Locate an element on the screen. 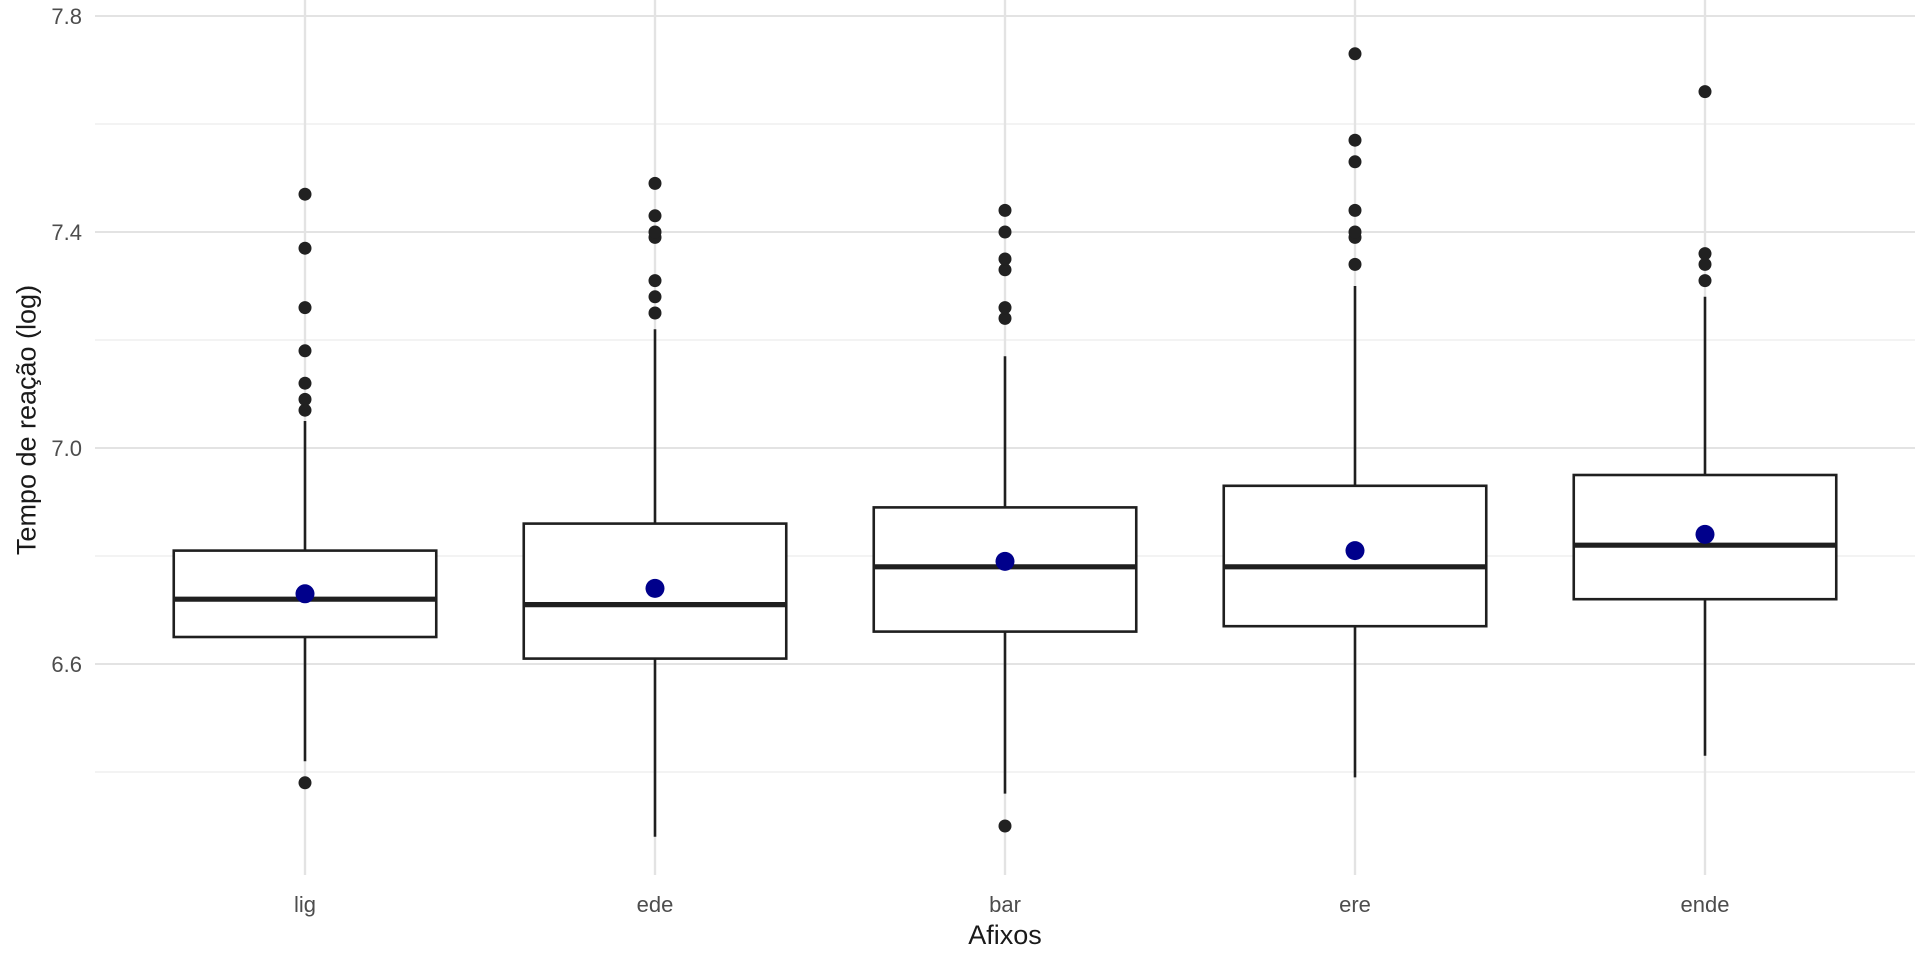 Image resolution: width=1920 pixels, height=960 pixels. y-tick-label: 7.0 is located at coordinates (66, 448).